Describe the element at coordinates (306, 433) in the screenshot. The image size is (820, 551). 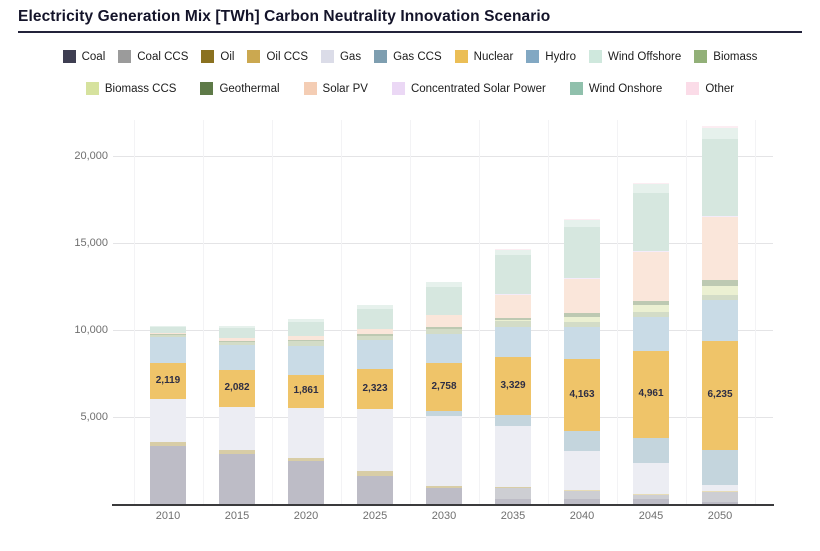
I see `bar-segment-gas-2020` at that location.